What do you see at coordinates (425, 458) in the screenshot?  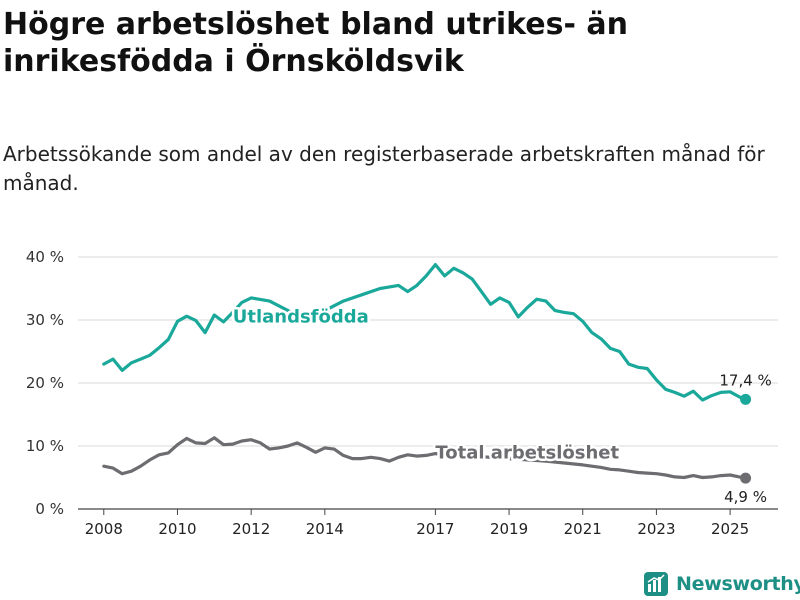 I see `series-line-total` at bounding box center [425, 458].